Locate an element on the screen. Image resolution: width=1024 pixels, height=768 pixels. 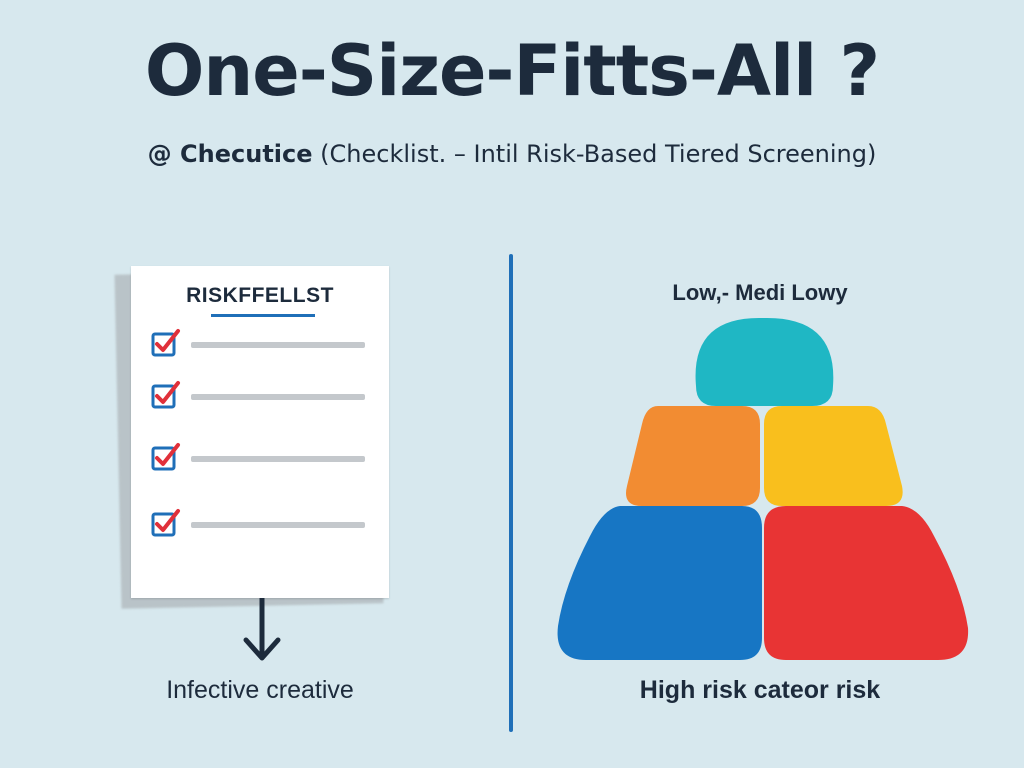
checklist-title-underline is located at coordinates (263, 315).